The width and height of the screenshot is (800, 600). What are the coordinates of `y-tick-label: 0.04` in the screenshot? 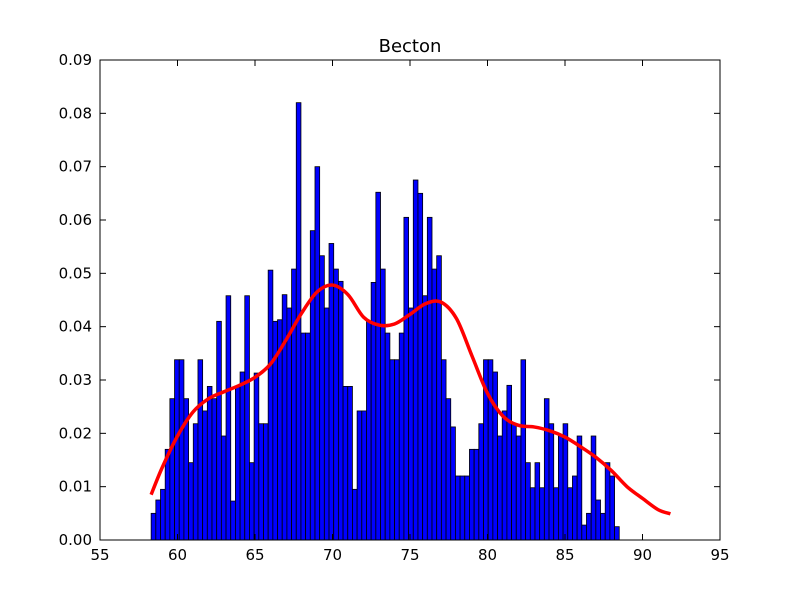 It's located at (75, 327).